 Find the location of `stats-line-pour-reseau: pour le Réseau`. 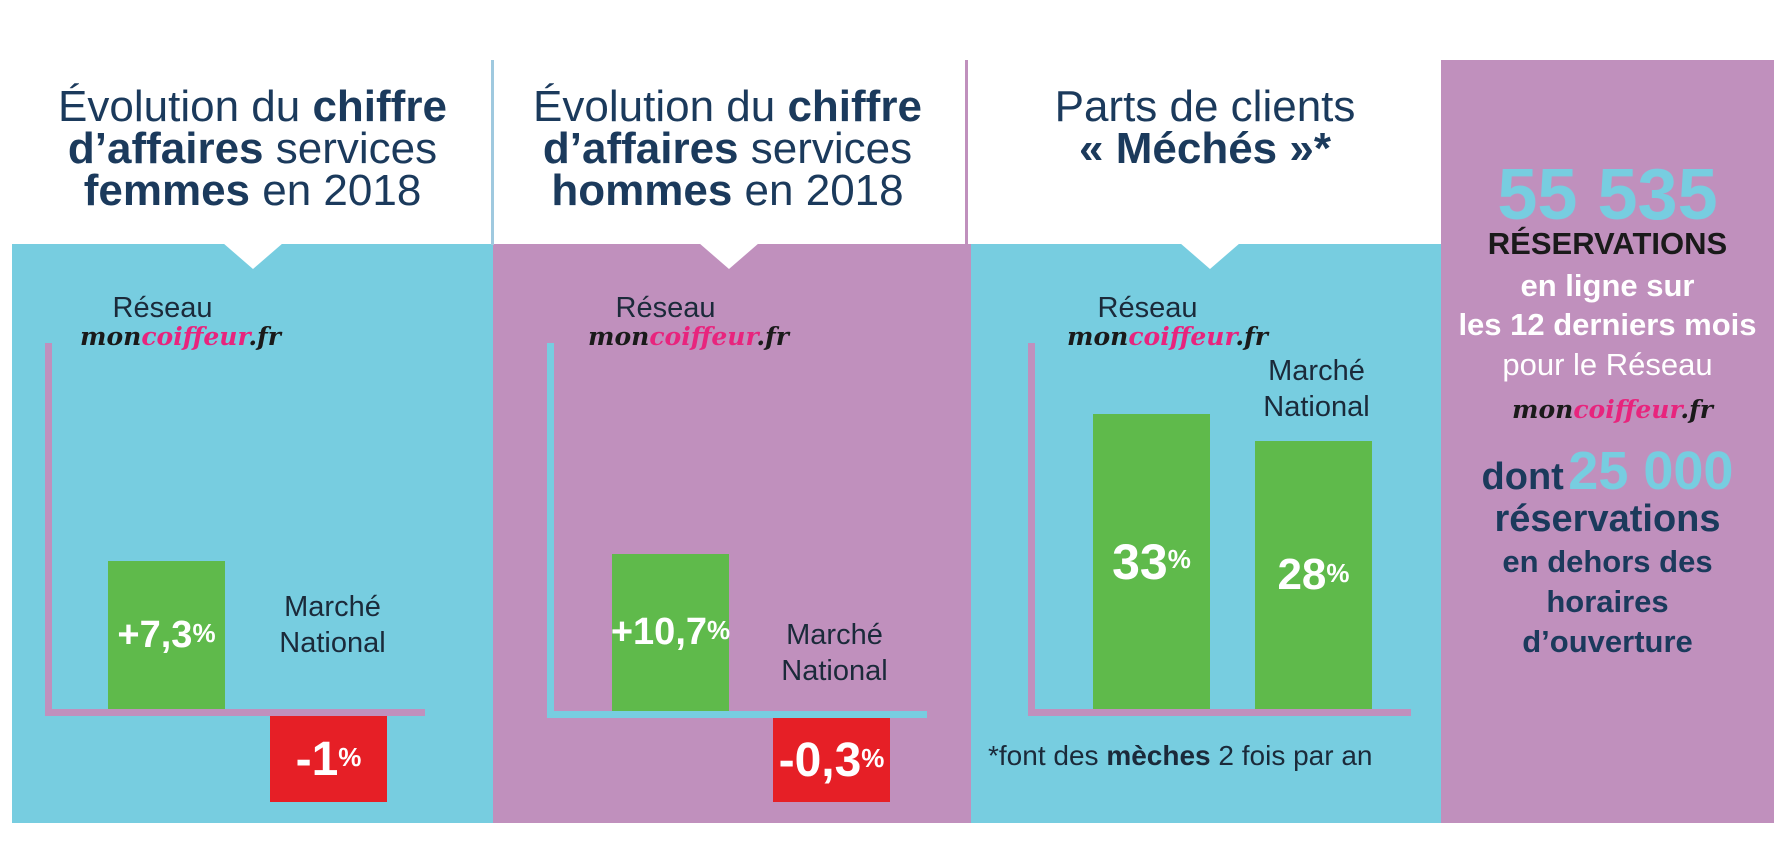

stats-line-pour-reseau: pour le Réseau is located at coordinates (1607, 364).